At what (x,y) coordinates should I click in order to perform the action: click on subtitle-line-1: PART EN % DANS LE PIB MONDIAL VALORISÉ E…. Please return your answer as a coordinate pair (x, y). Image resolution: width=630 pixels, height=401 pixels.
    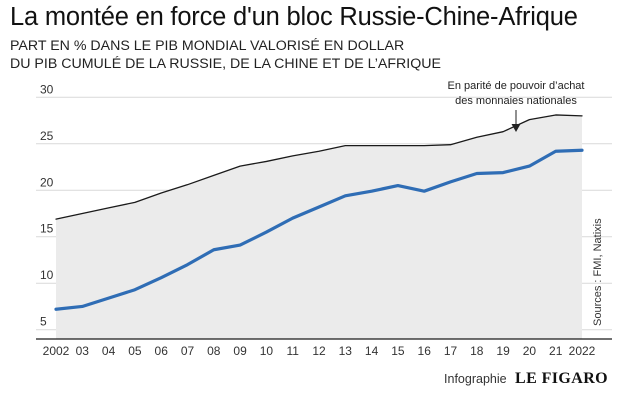
    Looking at the image, I should click on (207, 46).